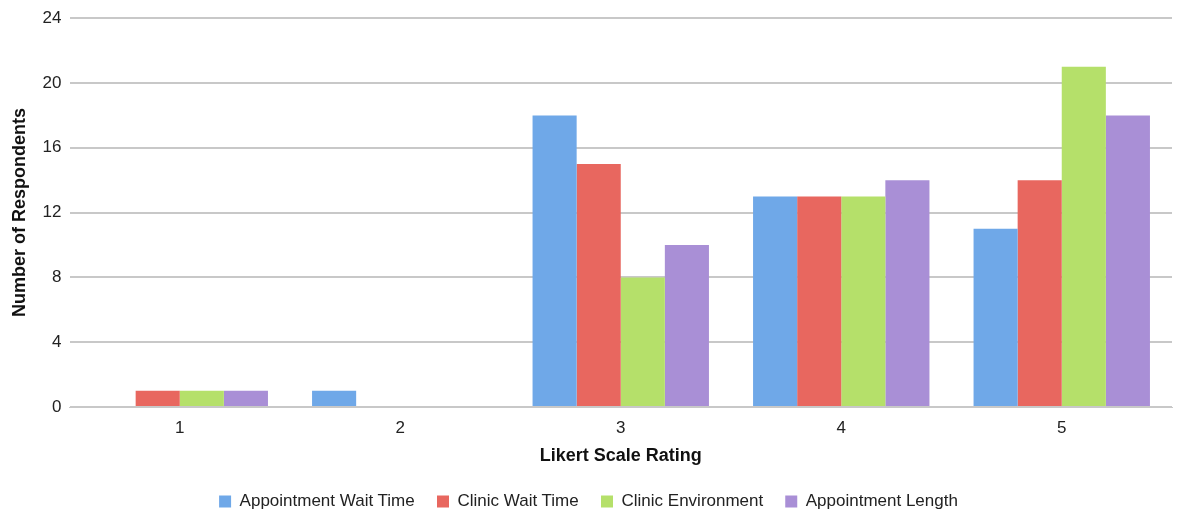 The height and width of the screenshot is (525, 1192). Describe the element at coordinates (57, 406) in the screenshot. I see `y-tick-label: 0` at that location.